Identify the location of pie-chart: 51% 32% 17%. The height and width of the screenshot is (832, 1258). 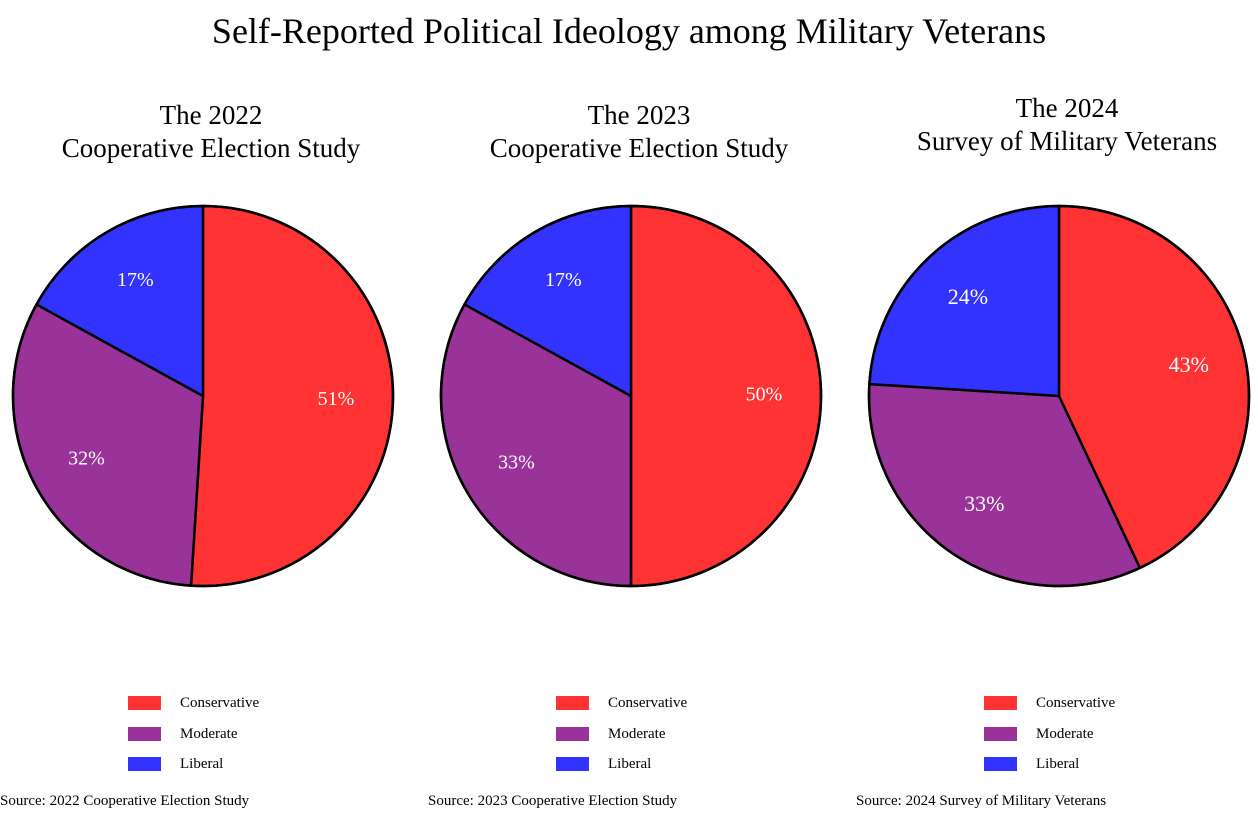
(203, 396).